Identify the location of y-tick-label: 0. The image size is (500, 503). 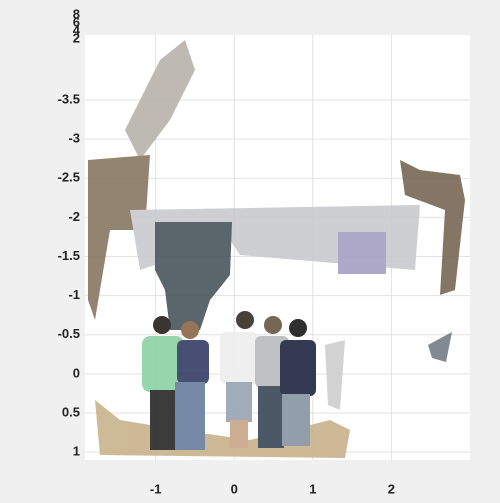
(76, 372).